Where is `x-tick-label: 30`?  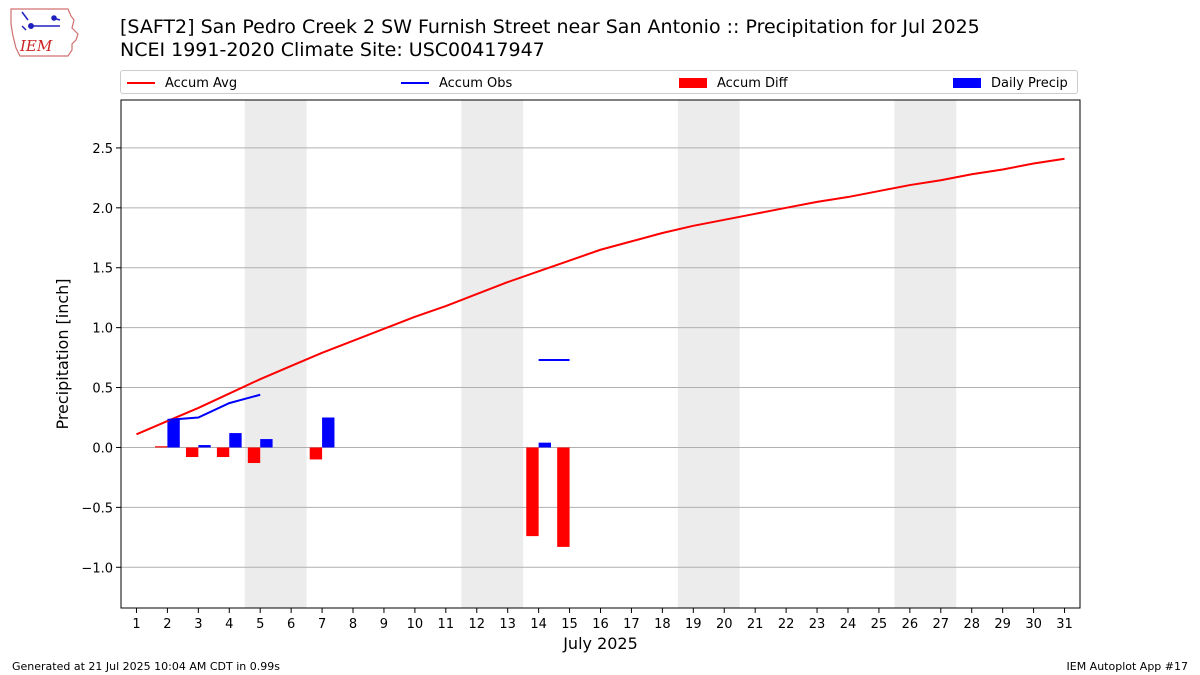 x-tick-label: 30 is located at coordinates (1033, 624).